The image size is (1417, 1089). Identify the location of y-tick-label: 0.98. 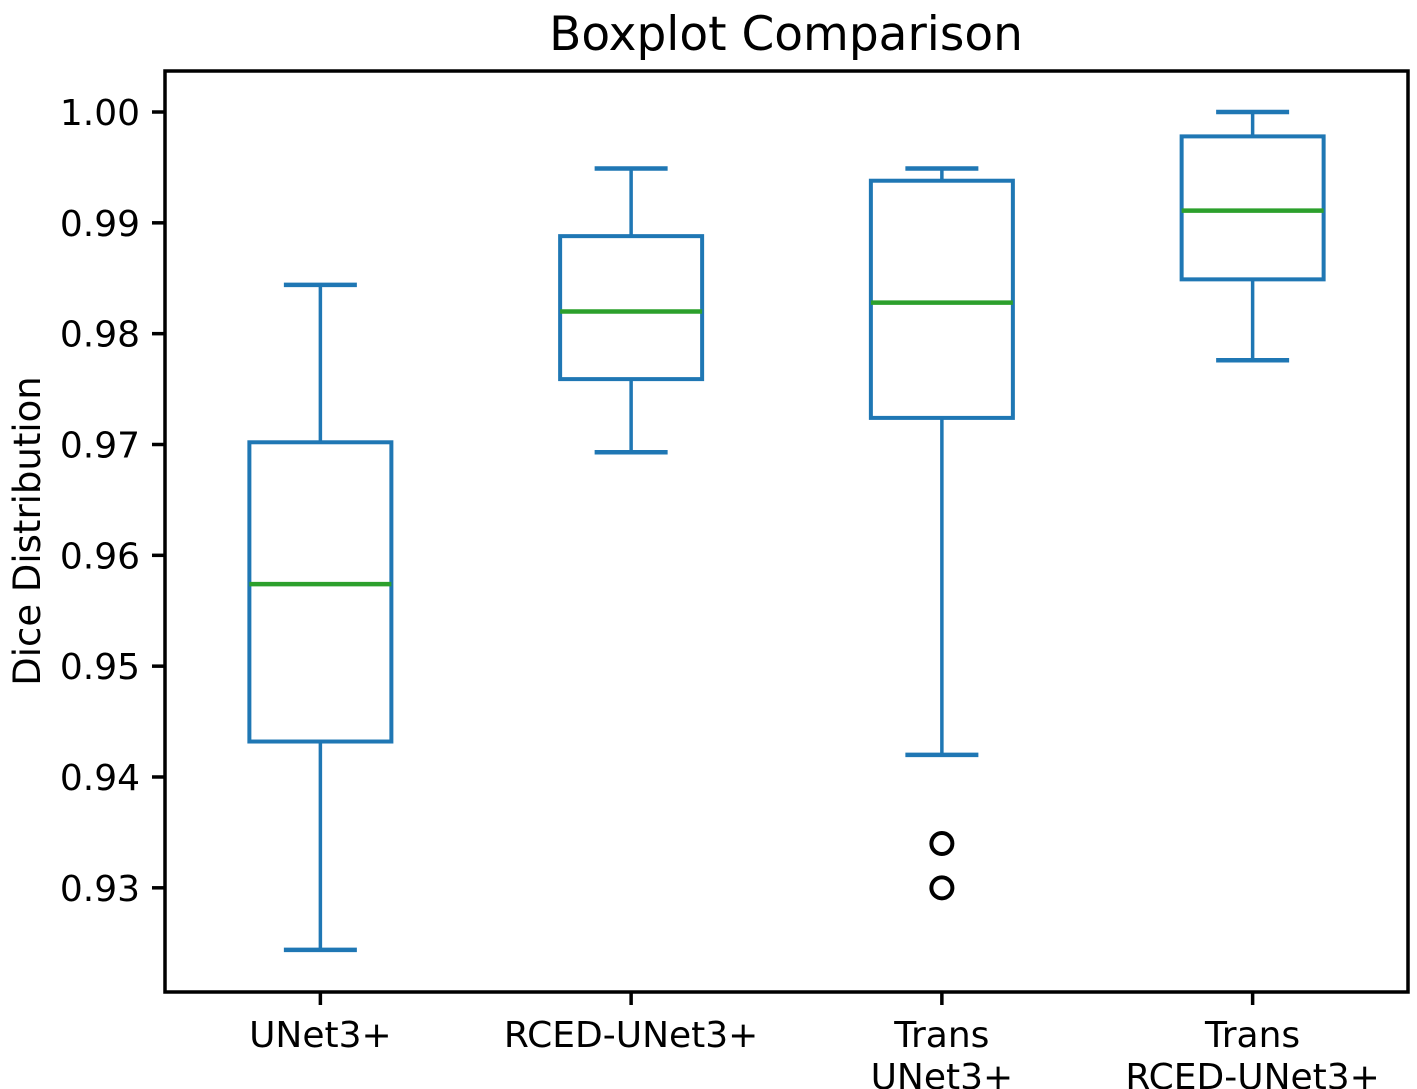
(100, 335).